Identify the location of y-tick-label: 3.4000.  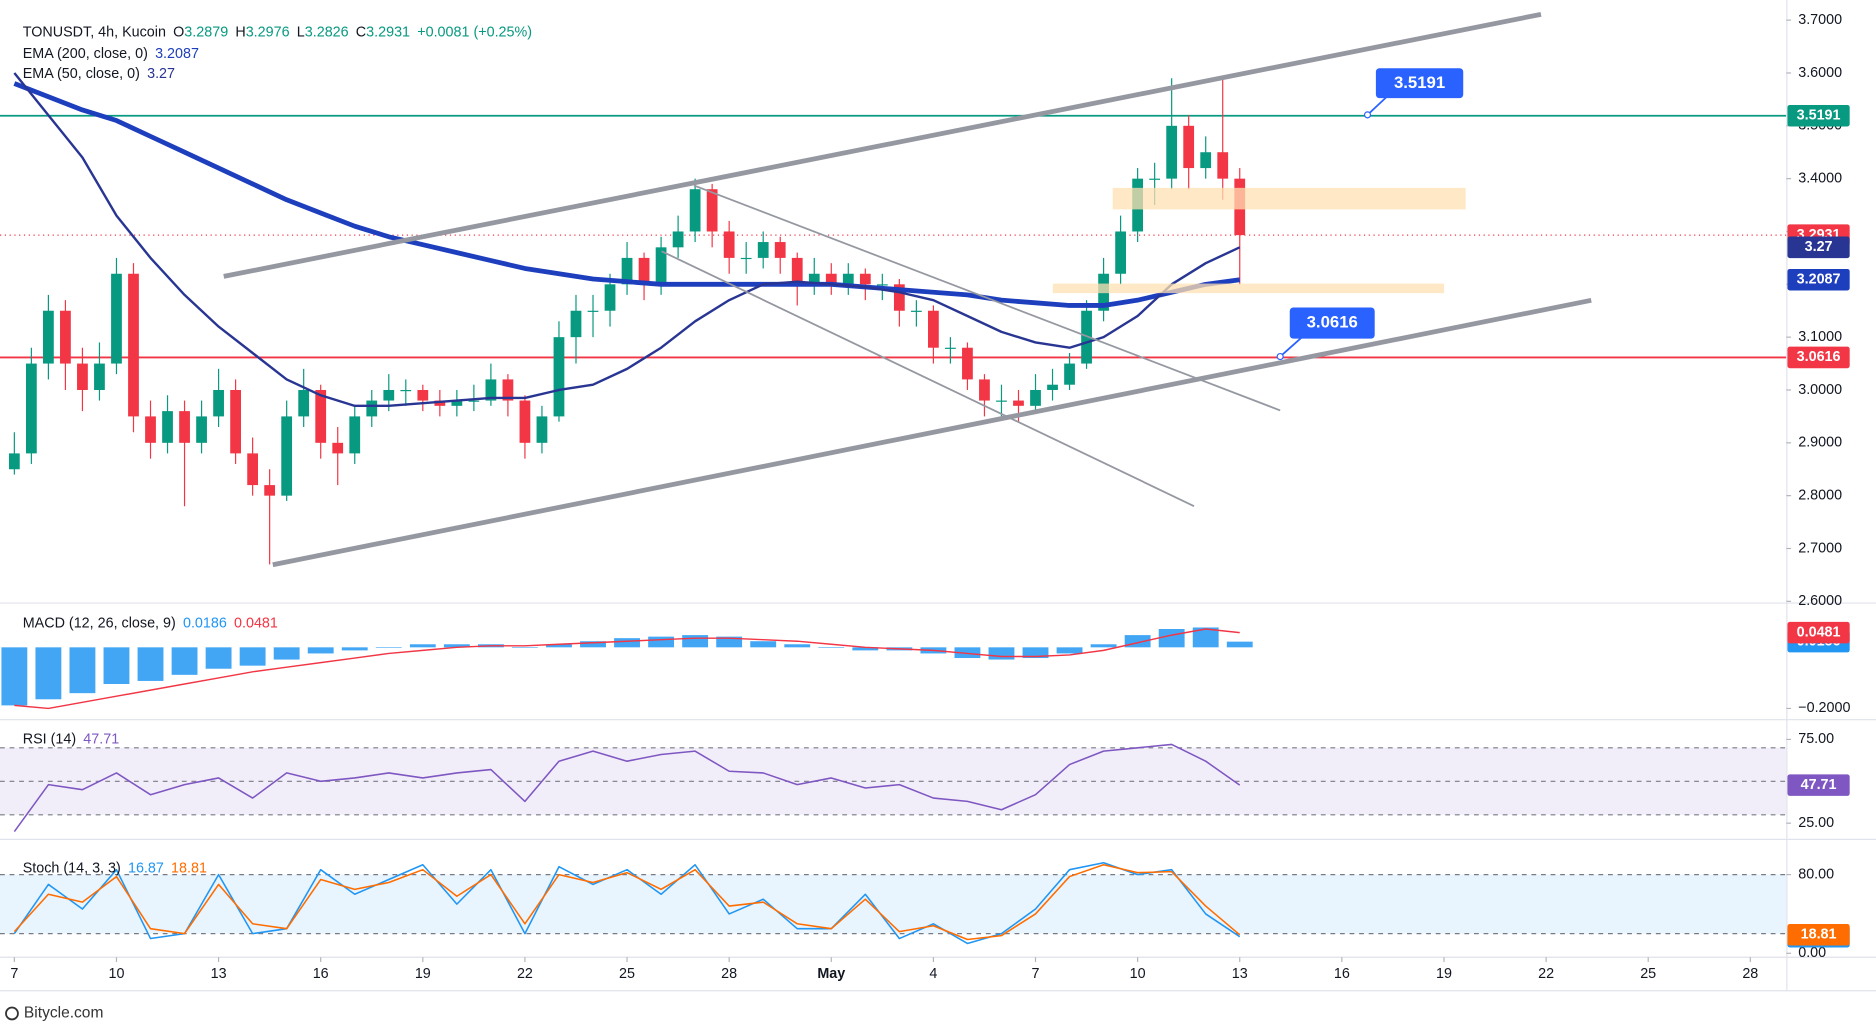
(1820, 178).